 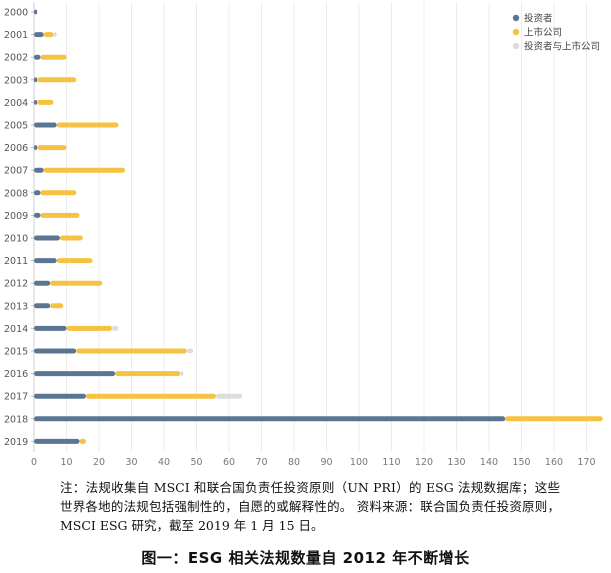 What do you see at coordinates (456, 462) in the screenshot?
I see `x-tick-label: 130` at bounding box center [456, 462].